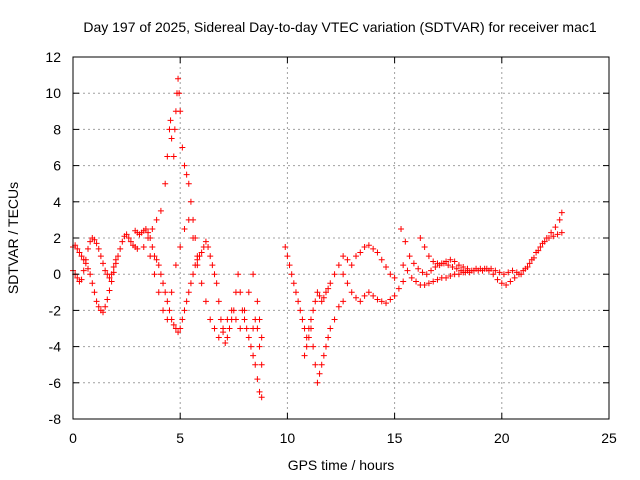 This screenshot has height=480, width=640. Describe the element at coordinates (609, 438) in the screenshot. I see `x-tick-label: 25` at that location.